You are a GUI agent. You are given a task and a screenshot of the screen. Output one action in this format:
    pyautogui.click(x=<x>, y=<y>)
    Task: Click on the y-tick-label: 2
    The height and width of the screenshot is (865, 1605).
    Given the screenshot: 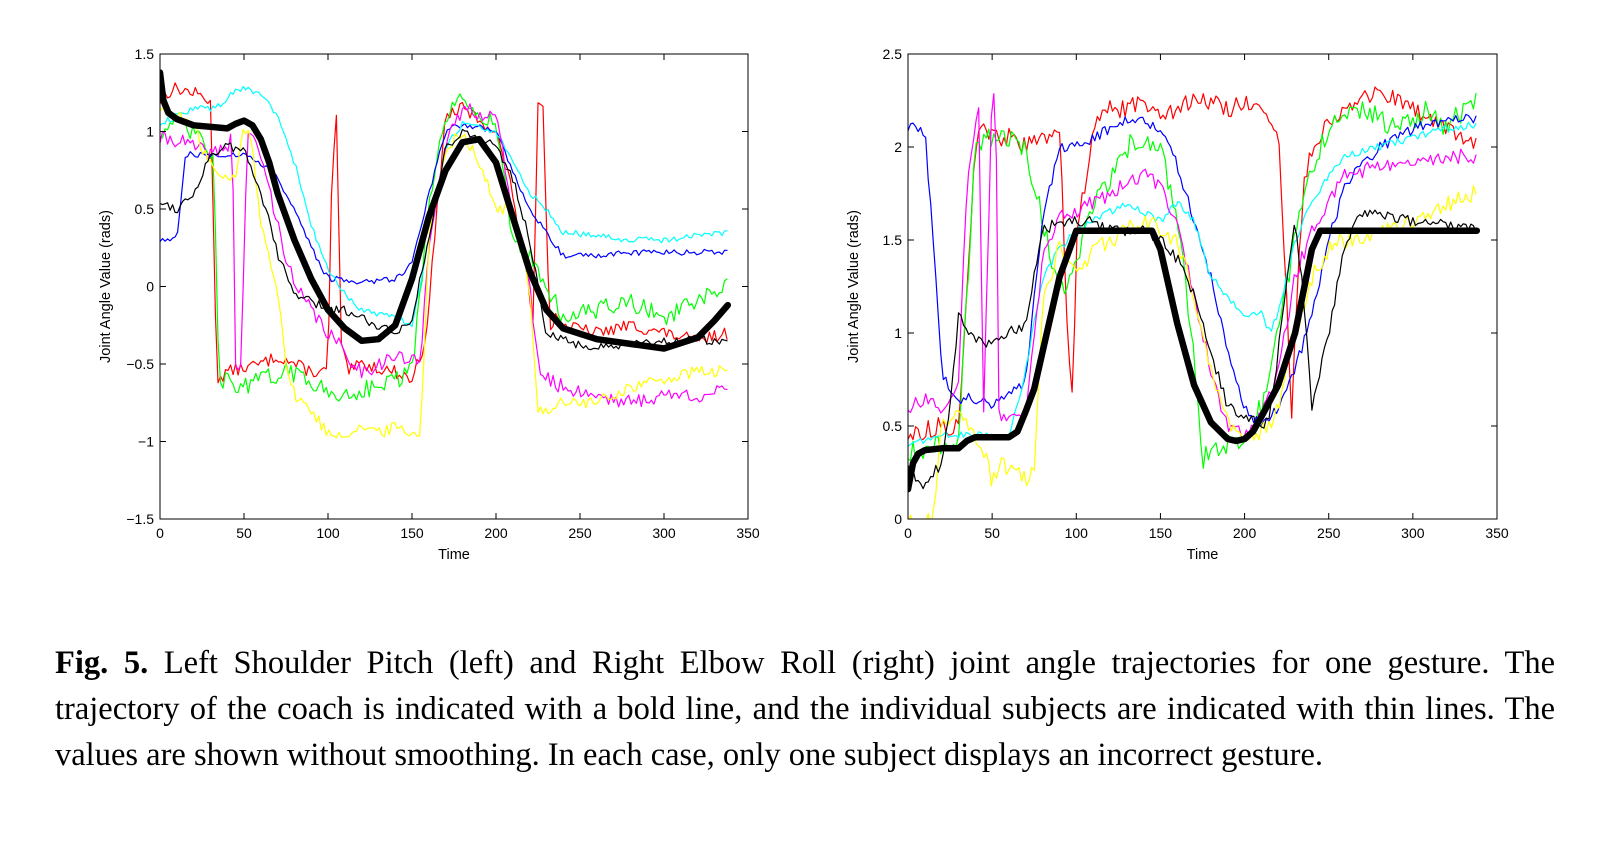 What is the action you would take?
    pyautogui.click(x=898, y=147)
    